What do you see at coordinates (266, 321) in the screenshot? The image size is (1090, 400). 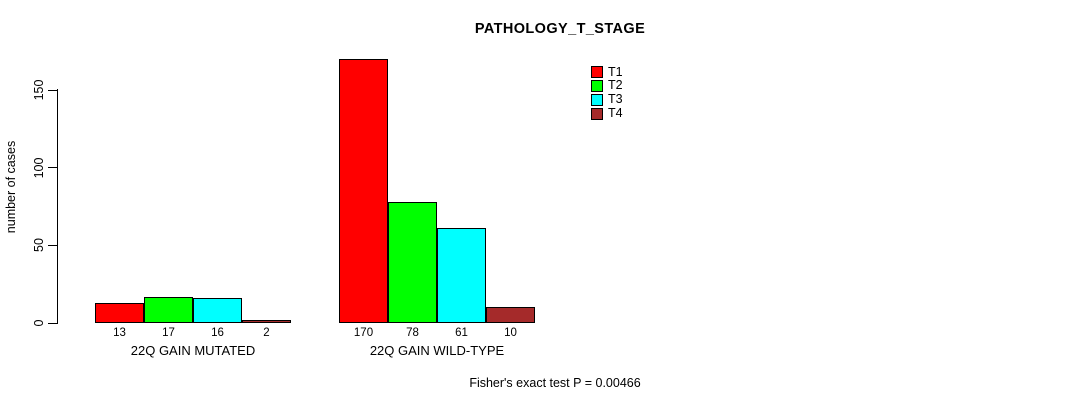 I see `bar-t4-group0` at bounding box center [266, 321].